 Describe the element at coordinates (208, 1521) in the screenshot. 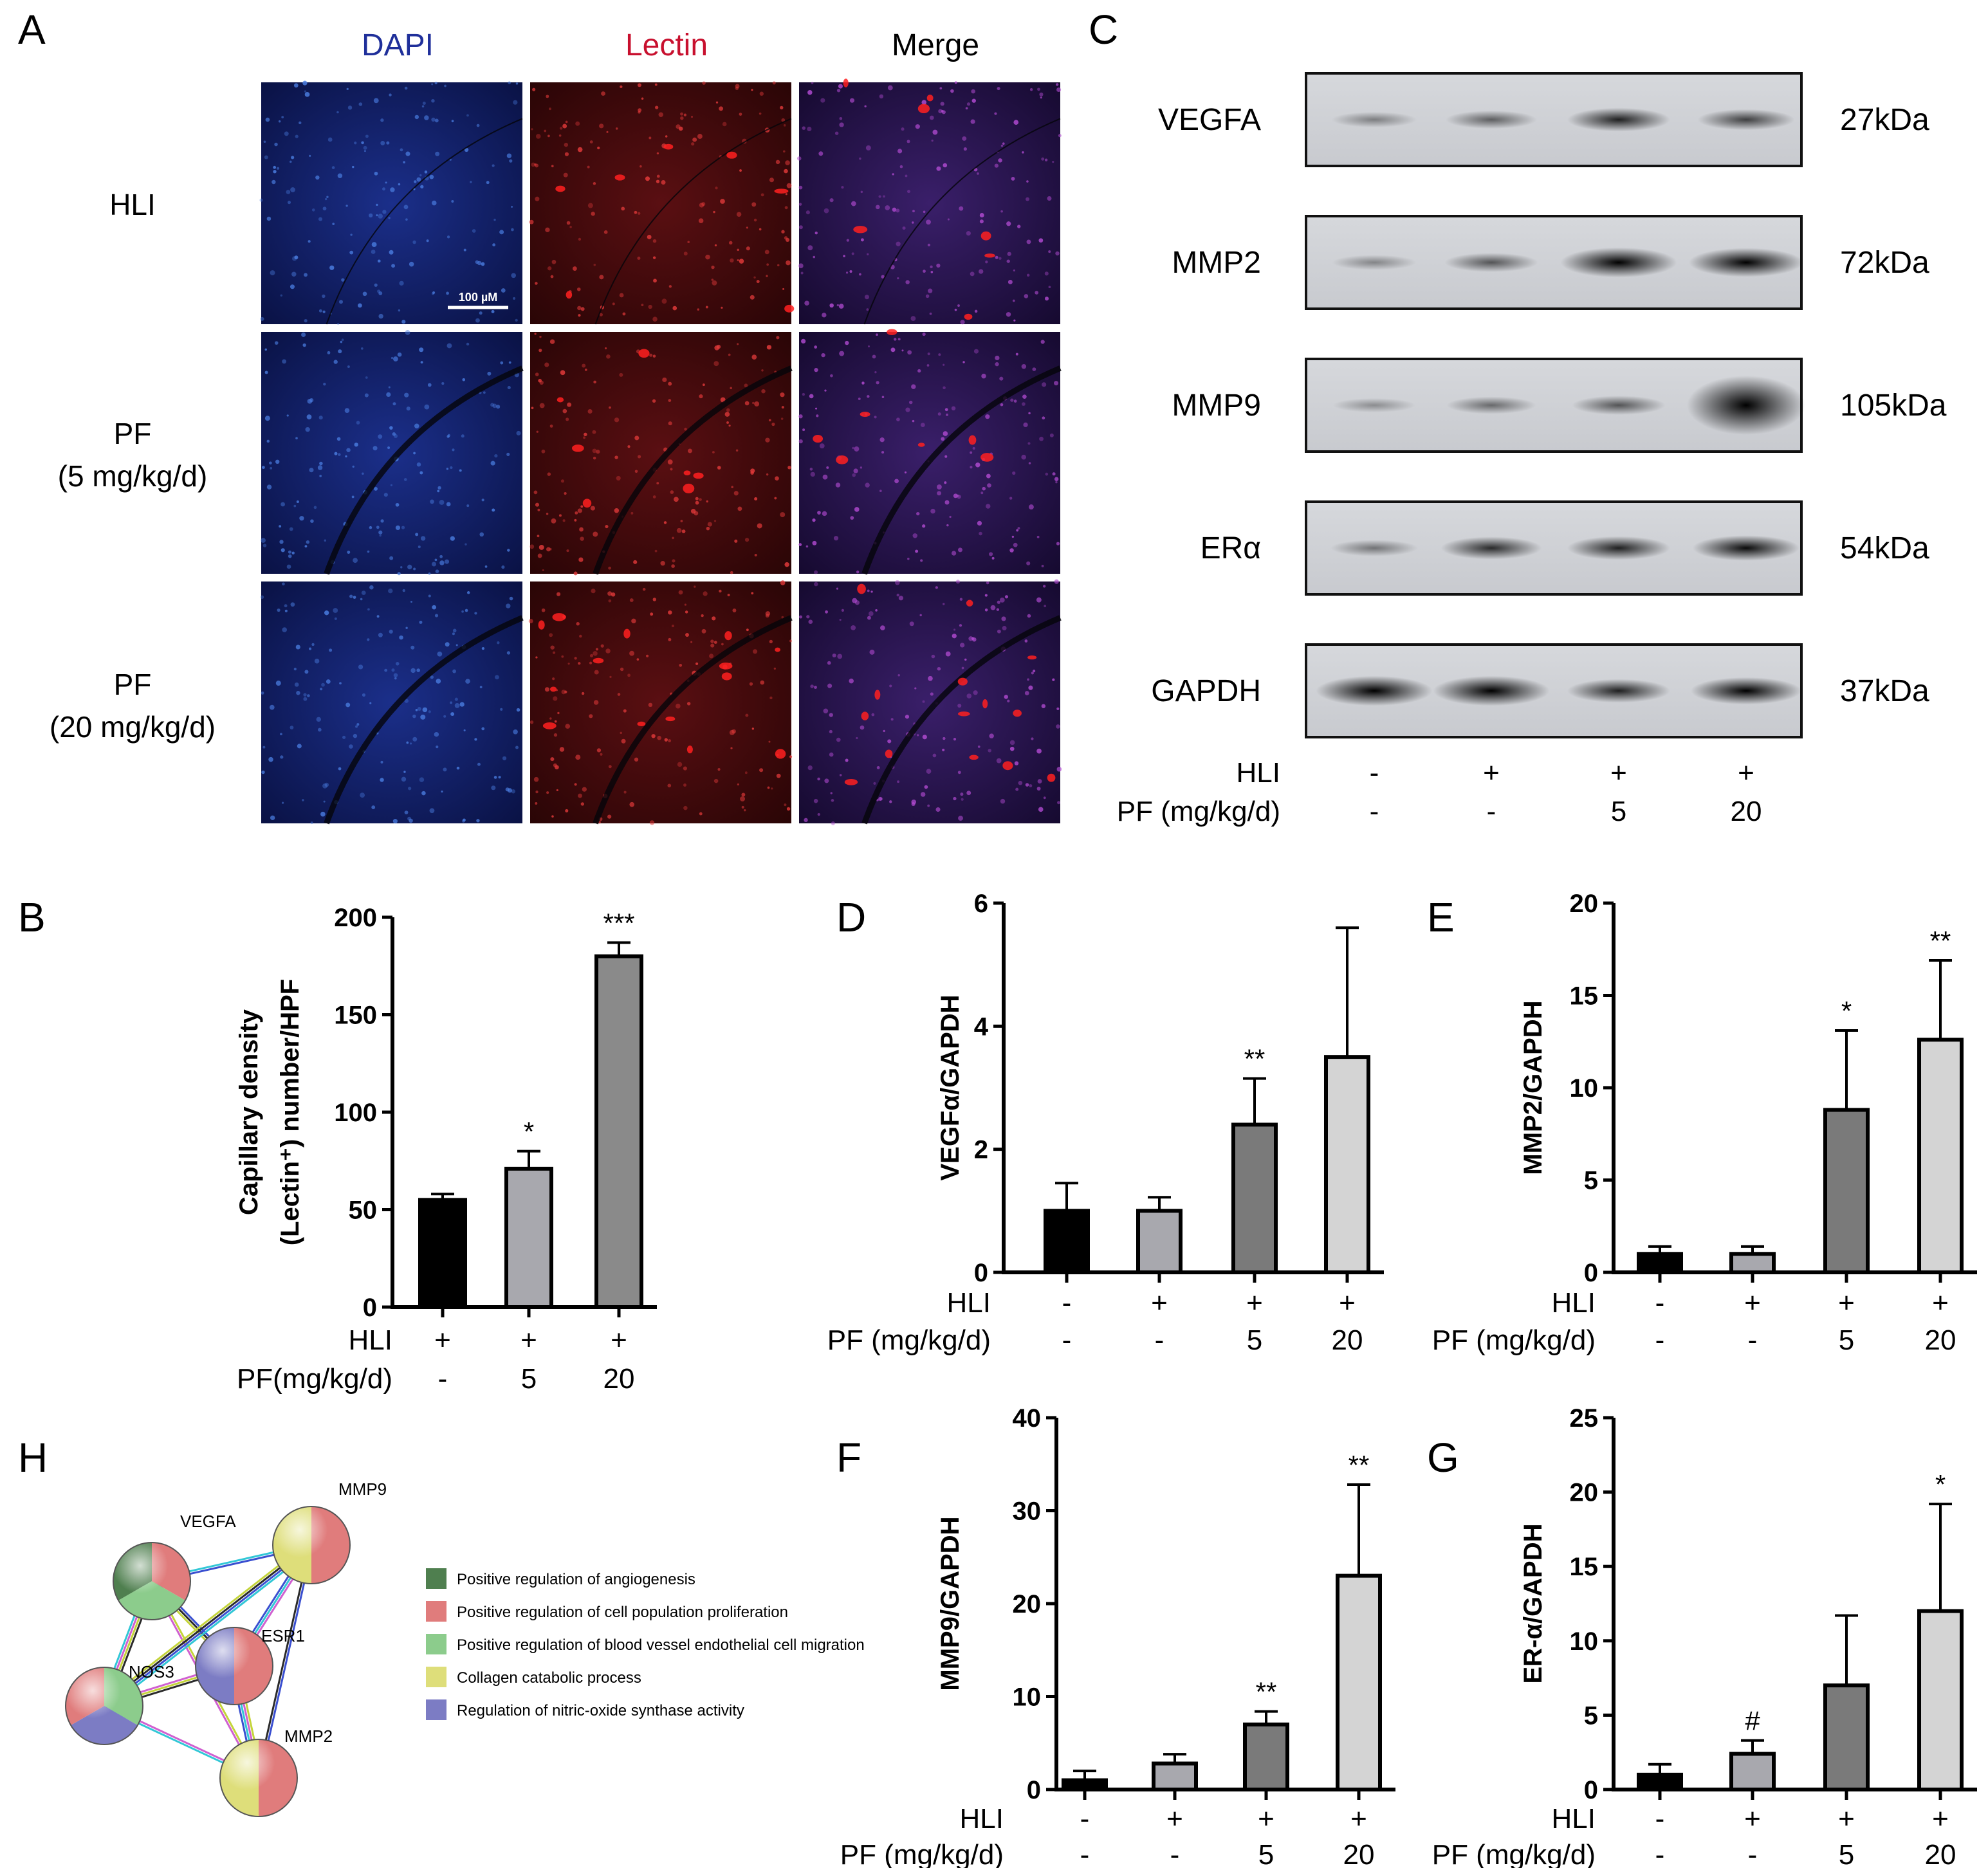

I see `network-node-label: VEGFA` at that location.